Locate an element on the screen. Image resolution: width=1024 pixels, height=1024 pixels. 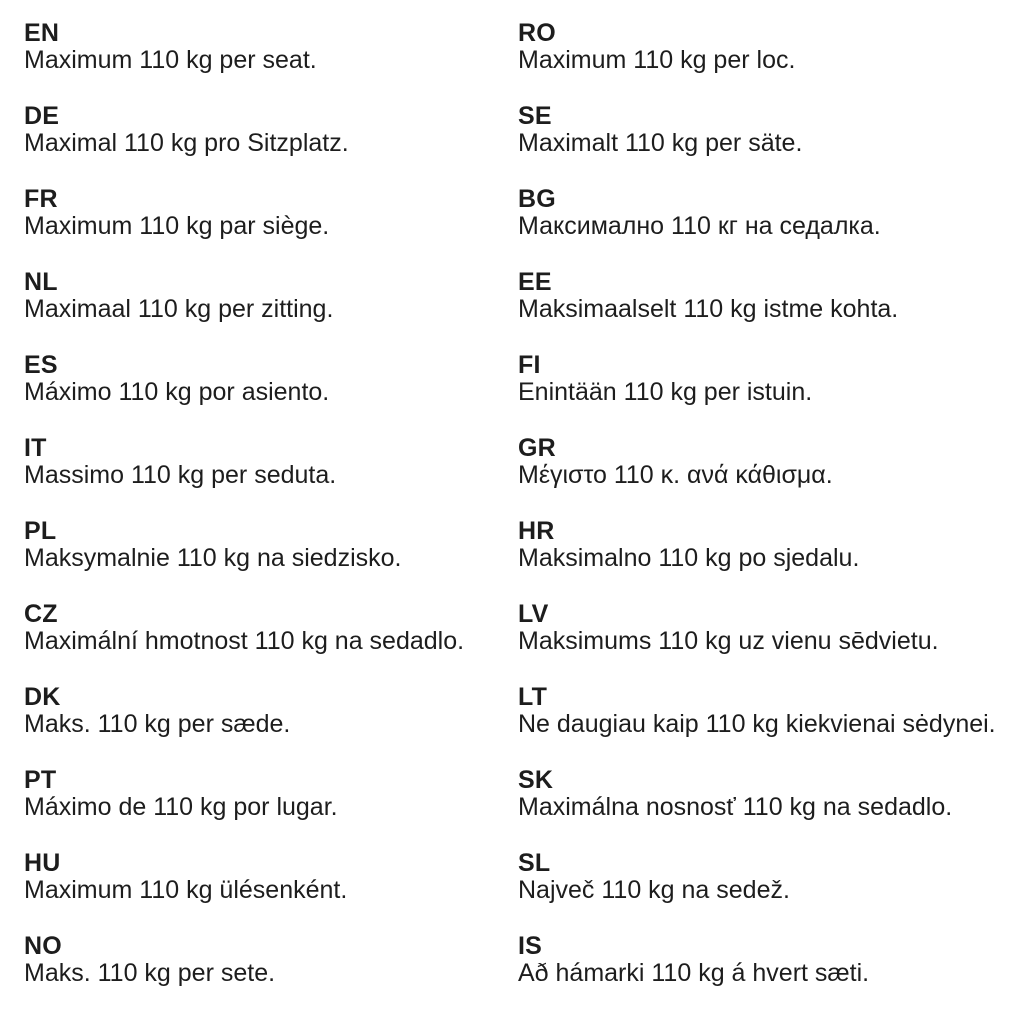
entry-is: IS Að hámarki 110 kg á hvert sæti. is located at coordinates (766, 960).